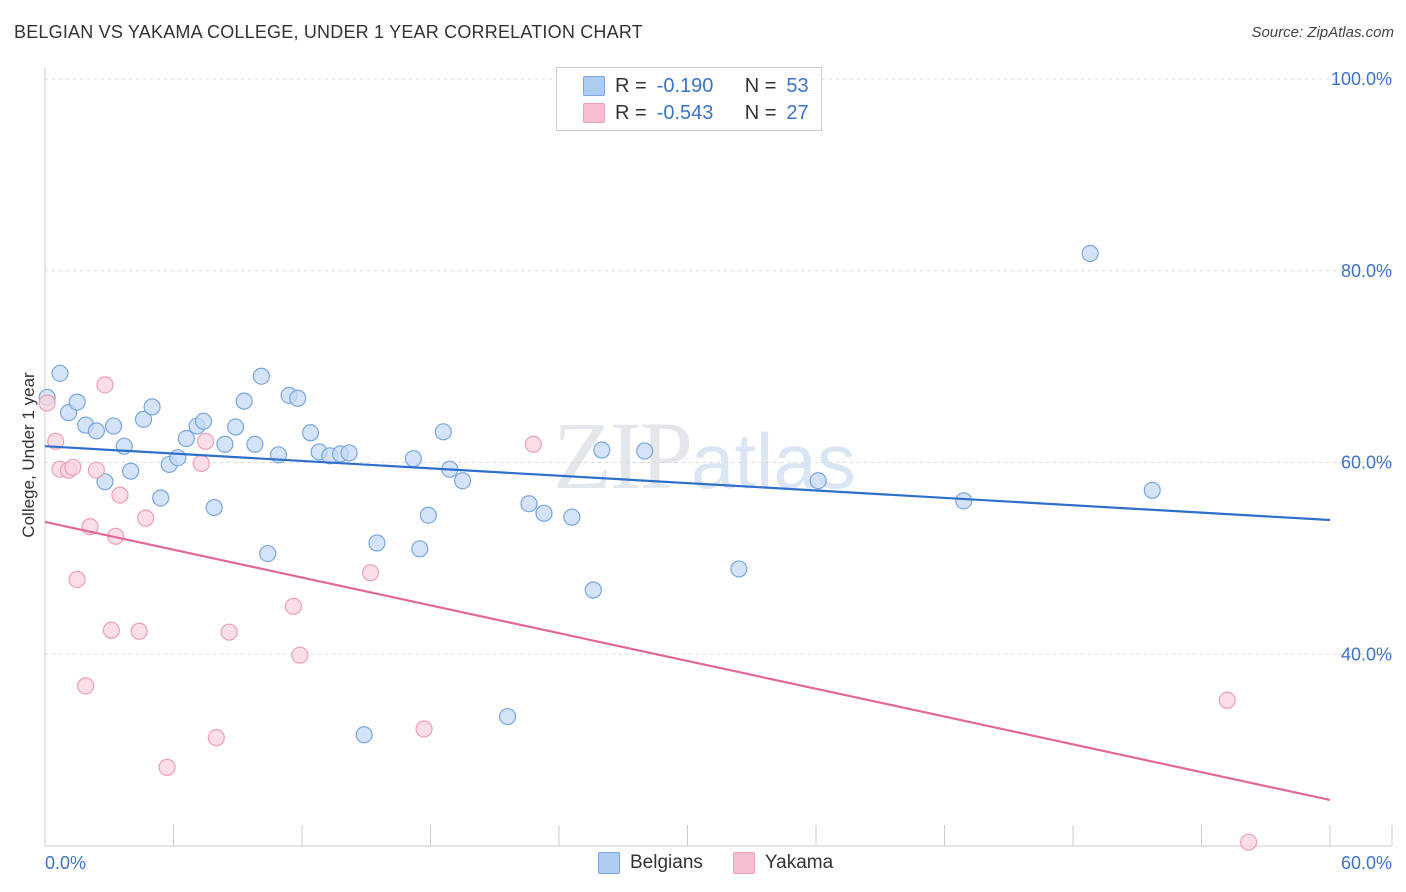  I want to click on y-tick-label: 40.0%, so click(1366, 654).